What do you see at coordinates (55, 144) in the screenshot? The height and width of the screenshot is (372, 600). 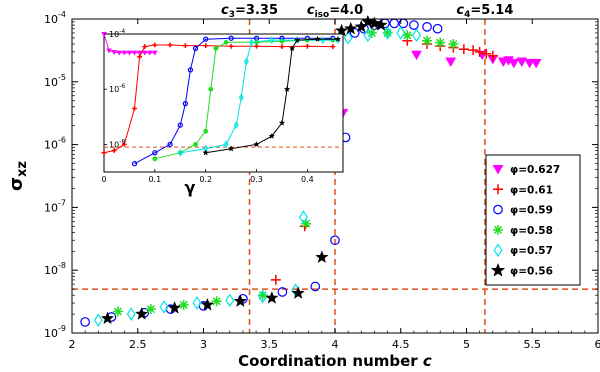 I see `y-tick-label: 10⁻⁶` at bounding box center [55, 144].